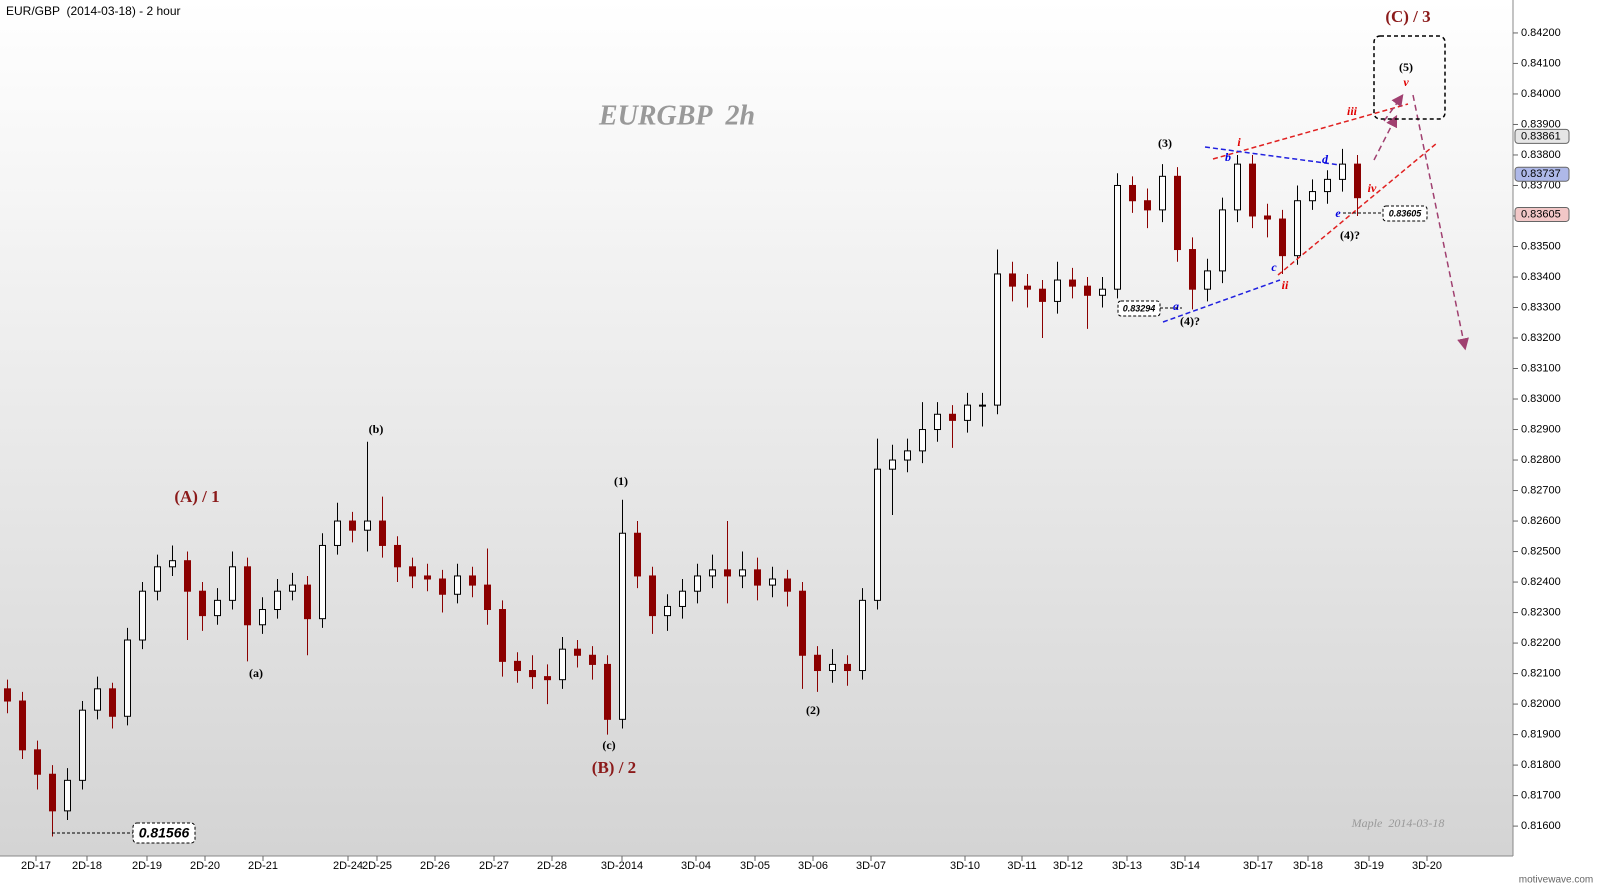  What do you see at coordinates (1127, 866) in the screenshot?
I see `x-tick-label: 3D-13` at bounding box center [1127, 866].